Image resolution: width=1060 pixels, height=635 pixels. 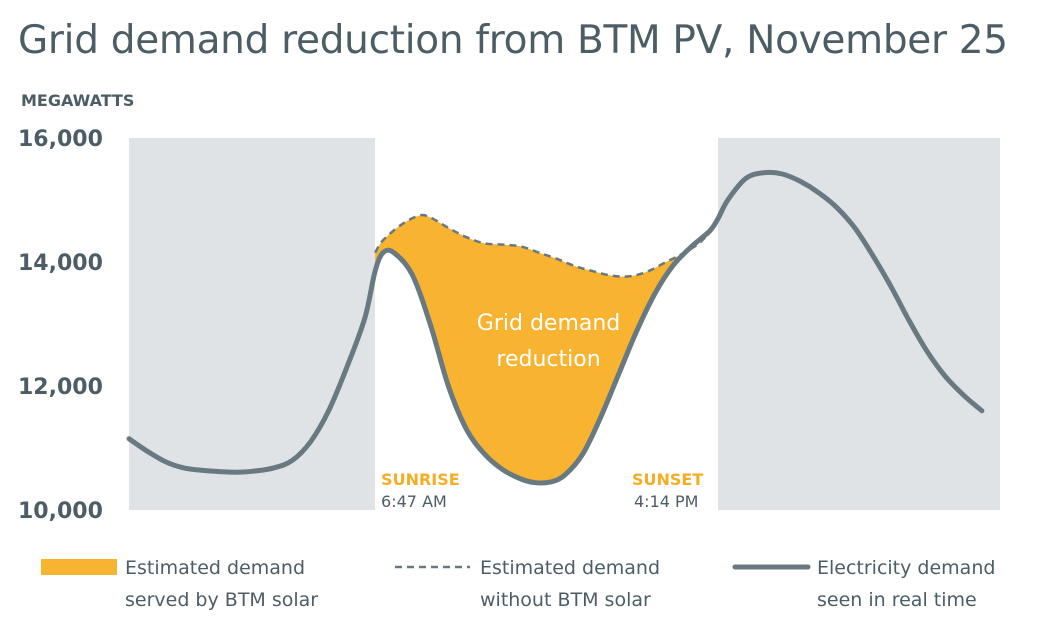 I want to click on legend-label-realtime-line-2: seen in real time, so click(x=897, y=600).